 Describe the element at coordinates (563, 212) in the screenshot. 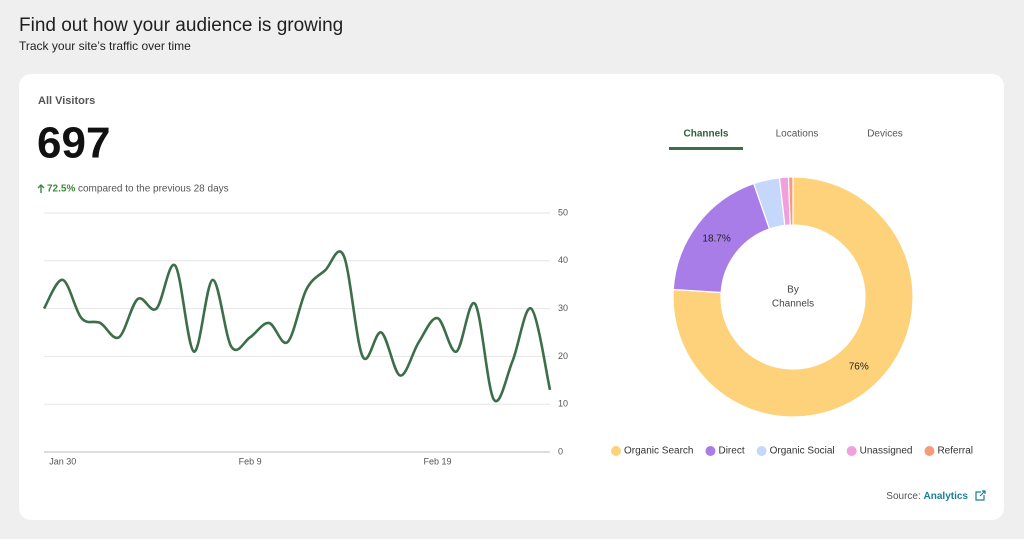

I see `y-tick-label: 50` at that location.